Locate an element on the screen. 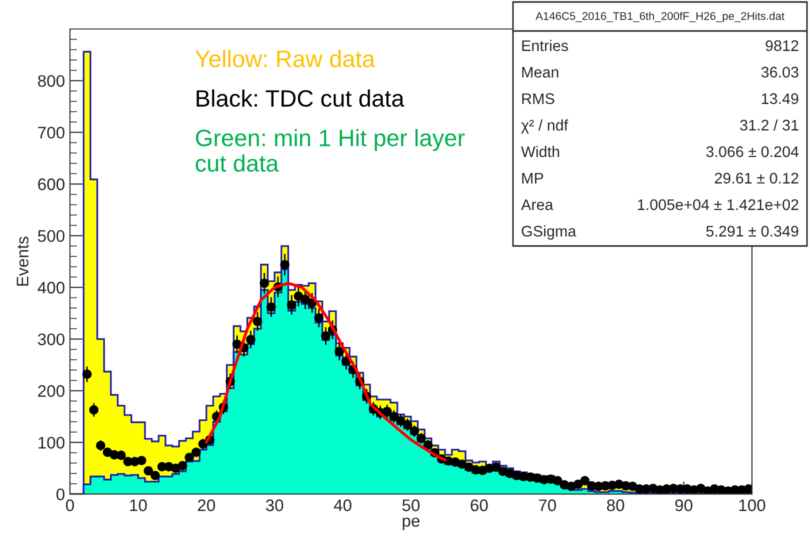 The width and height of the screenshot is (809, 533). x-tick-label: 80 is located at coordinates (615, 505).